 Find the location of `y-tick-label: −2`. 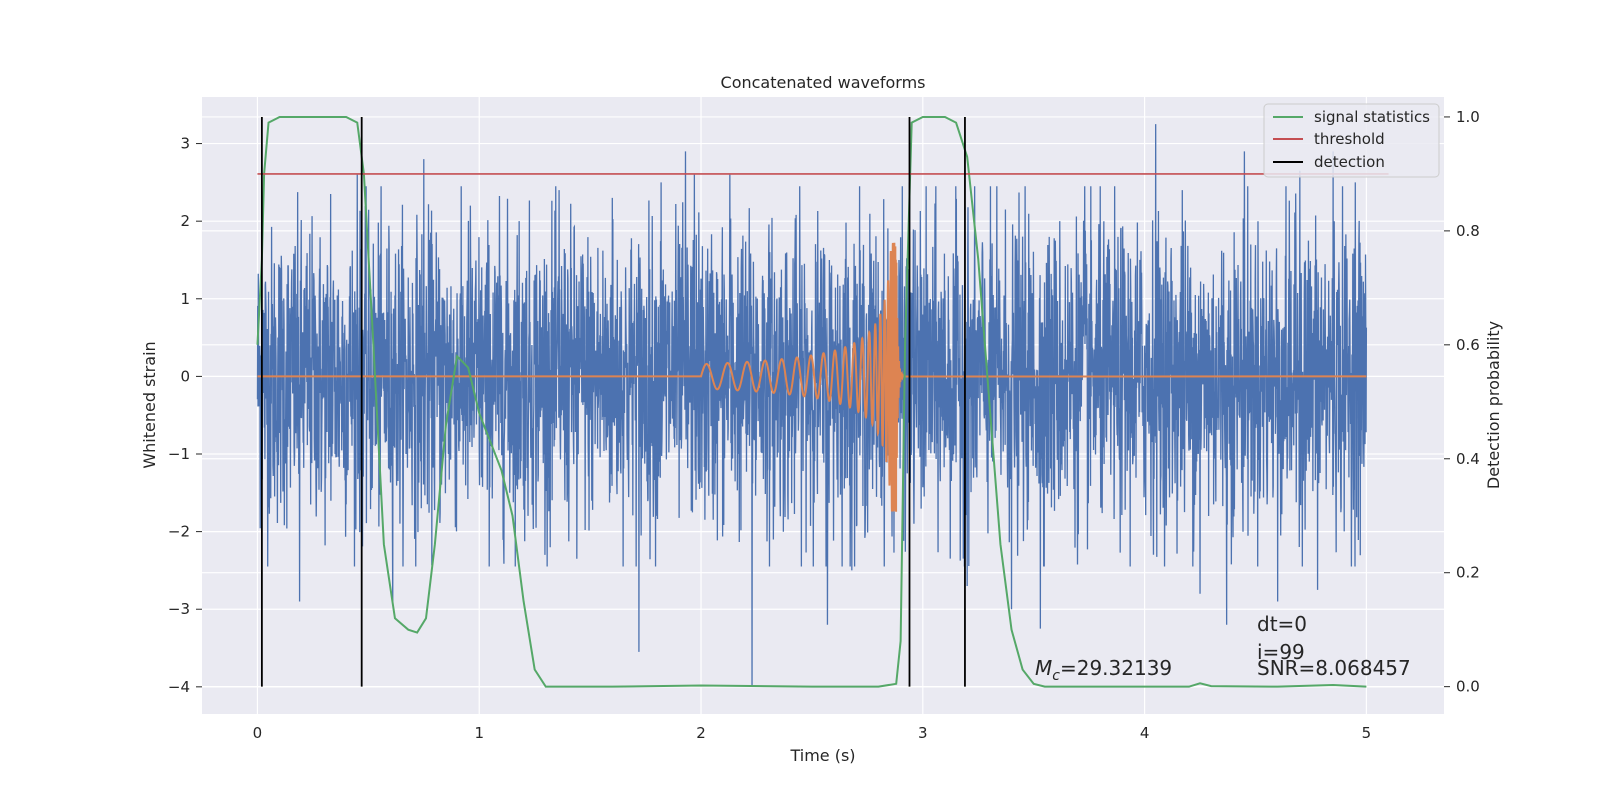

y-tick-label: −2 is located at coordinates (179, 532).